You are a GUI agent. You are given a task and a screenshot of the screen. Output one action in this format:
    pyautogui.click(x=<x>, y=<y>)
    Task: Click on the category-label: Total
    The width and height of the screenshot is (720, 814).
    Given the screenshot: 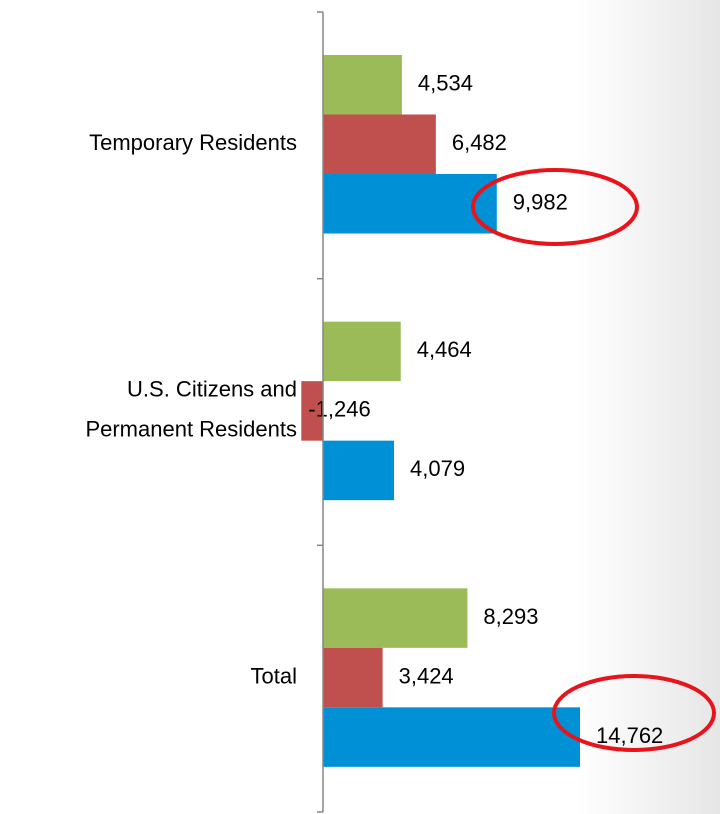 What is the action you would take?
    pyautogui.click(x=274, y=675)
    